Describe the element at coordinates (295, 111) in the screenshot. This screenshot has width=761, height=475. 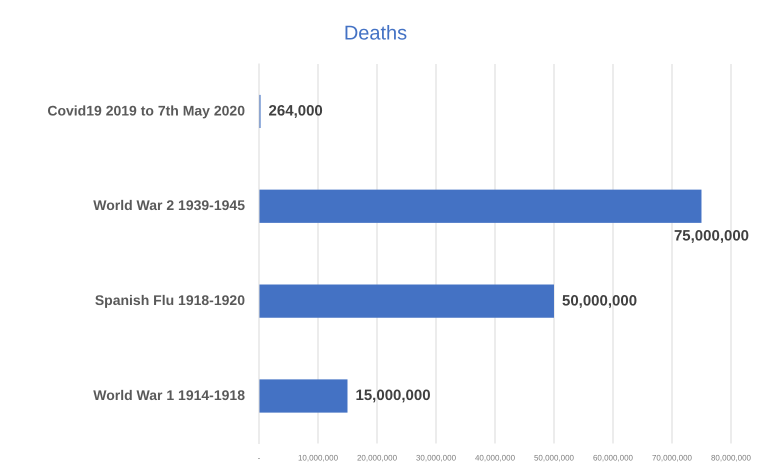
I see `data-label: 264,000` at that location.